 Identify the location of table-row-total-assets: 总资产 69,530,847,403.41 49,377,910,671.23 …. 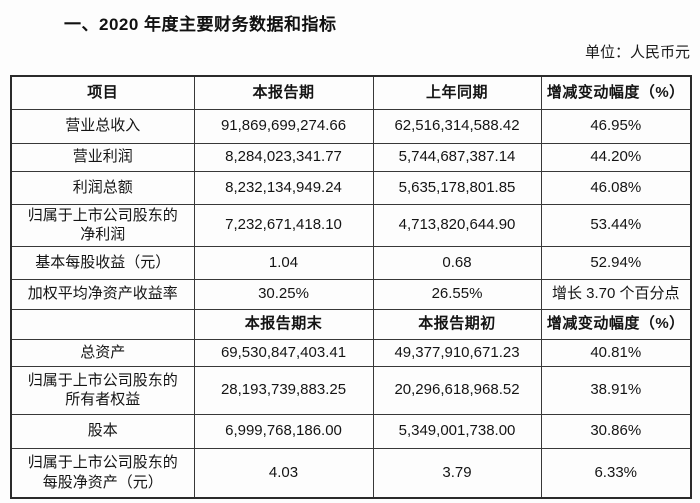
(351, 352).